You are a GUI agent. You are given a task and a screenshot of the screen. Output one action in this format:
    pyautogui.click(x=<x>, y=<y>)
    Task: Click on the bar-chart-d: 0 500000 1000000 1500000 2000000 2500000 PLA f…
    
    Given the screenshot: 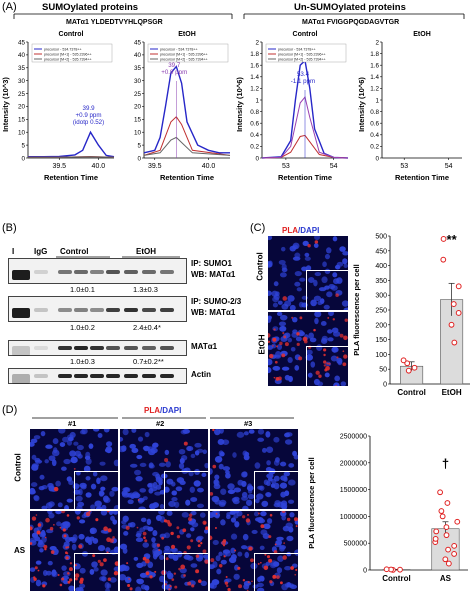 What is the action you would take?
    pyautogui.click(x=387, y=508)
    